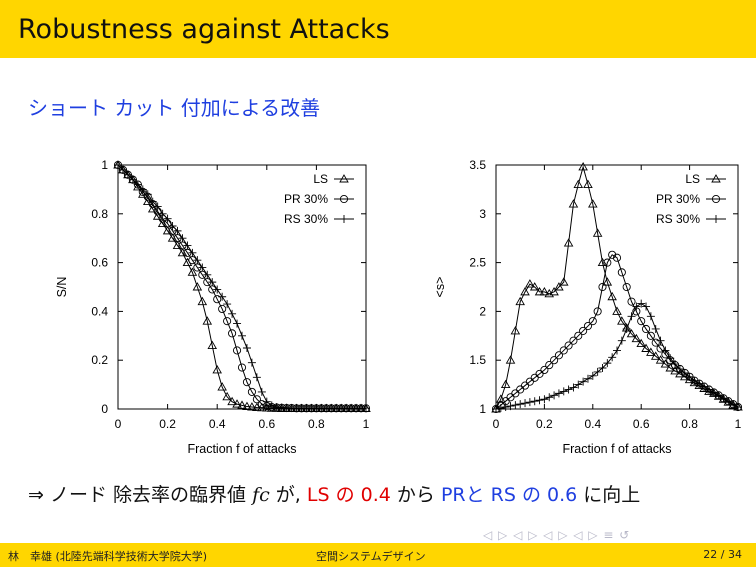 This screenshot has width=756, height=567. I want to click on implies-arrow: ⇒, so click(36, 495).